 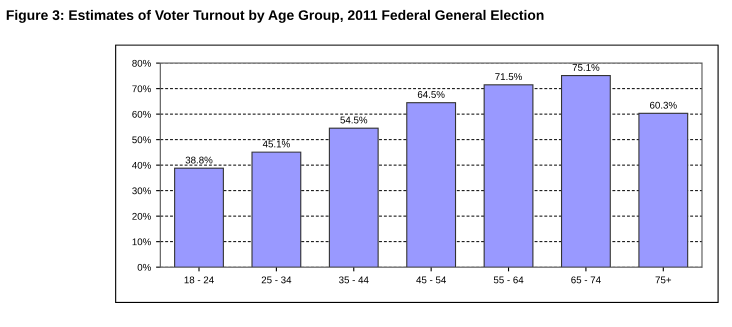 What do you see at coordinates (141, 114) in the screenshot?
I see `y-tick-label: 60%` at bounding box center [141, 114].